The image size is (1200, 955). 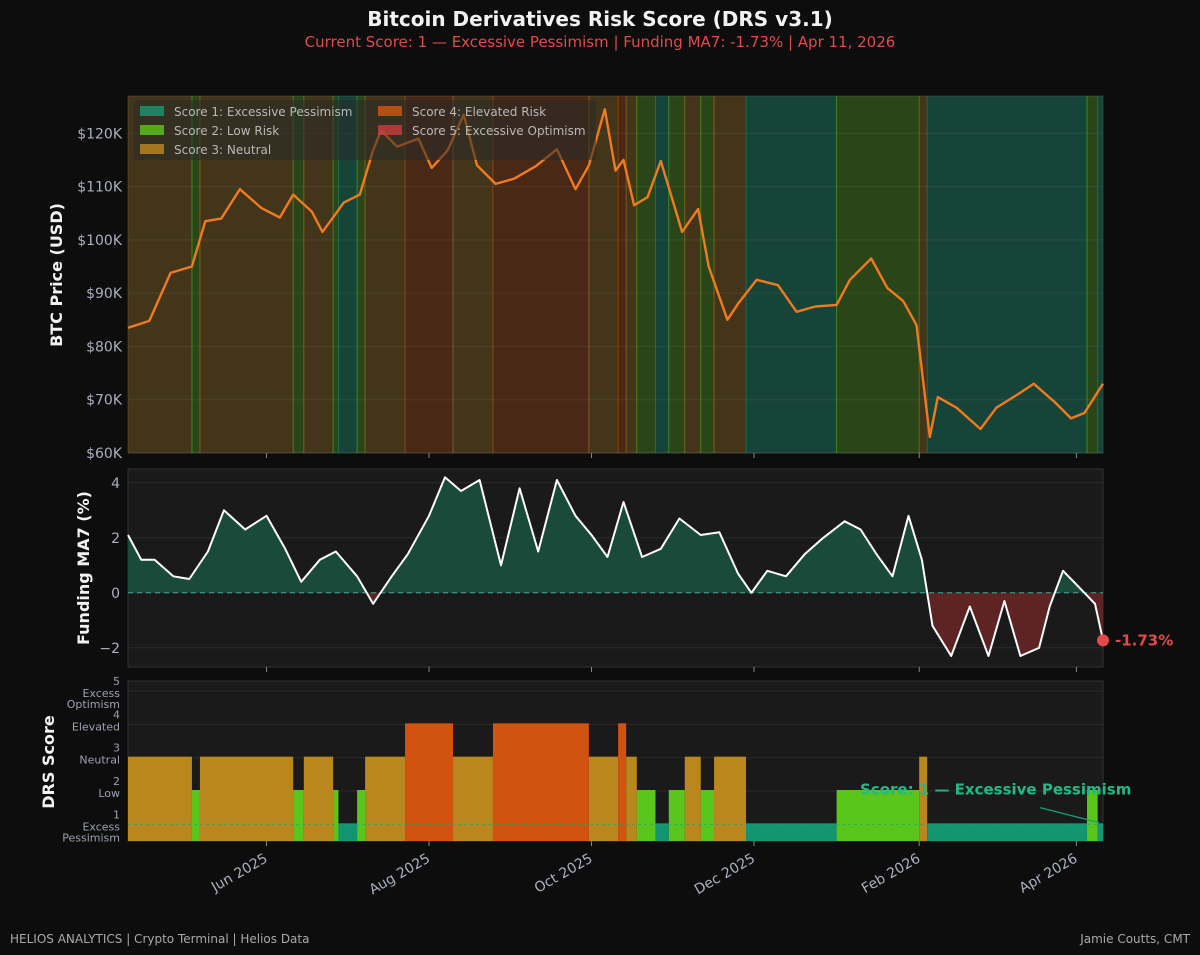 What do you see at coordinates (100, 134) in the screenshot?
I see `price-y-tick-label: $120K` at bounding box center [100, 134].